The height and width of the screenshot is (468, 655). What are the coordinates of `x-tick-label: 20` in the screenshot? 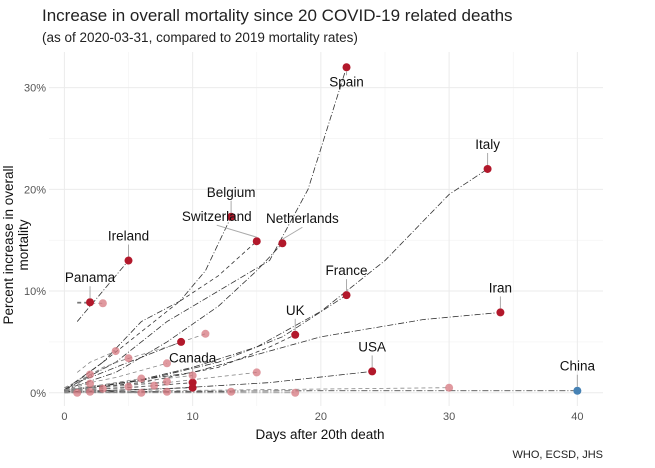 It's located at (321, 417).